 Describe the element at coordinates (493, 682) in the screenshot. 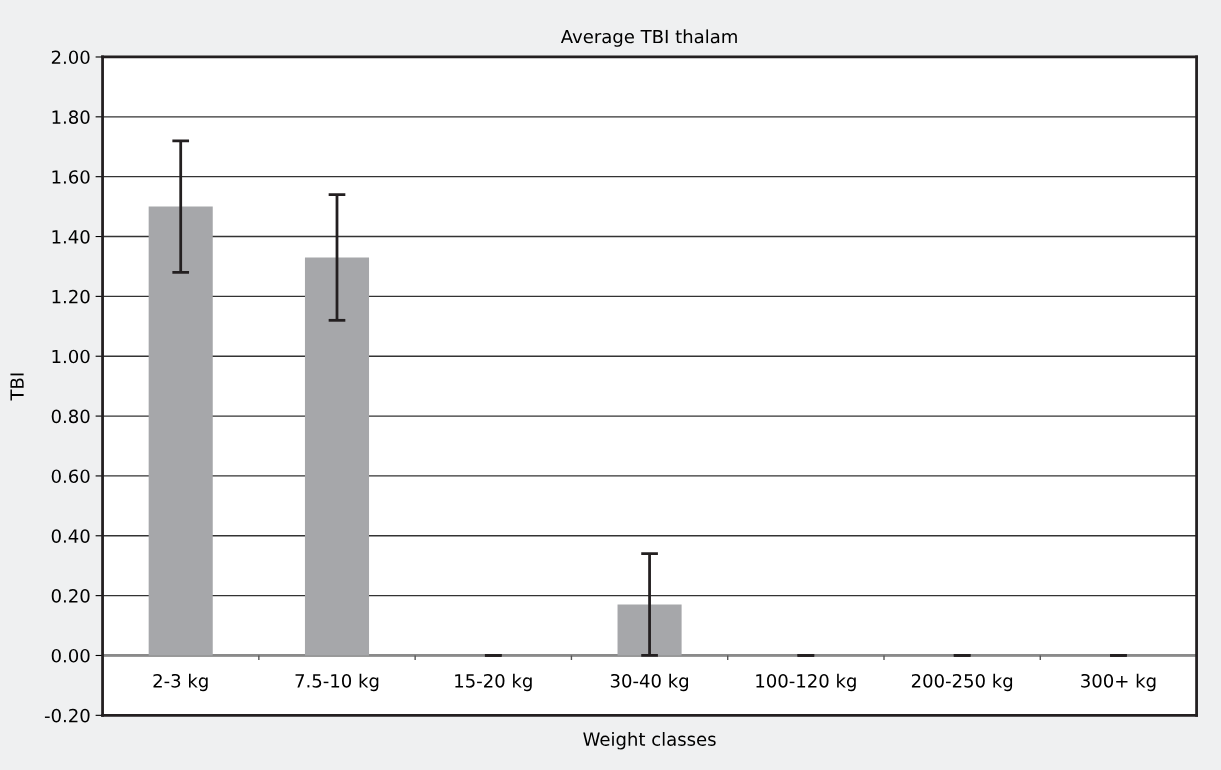

I see `x-tick-label: 15-20 kg` at that location.